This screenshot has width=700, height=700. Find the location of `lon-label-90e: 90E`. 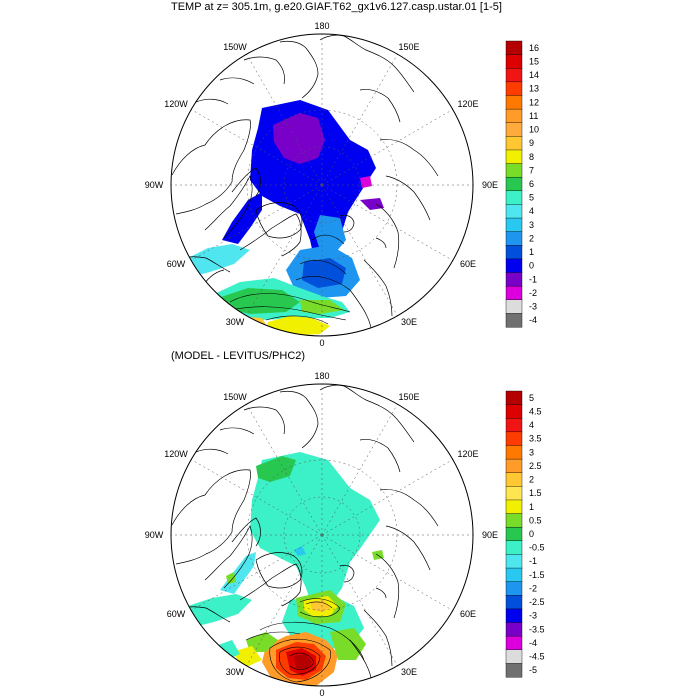

lon-label-90e: 90E is located at coordinates (490, 185).